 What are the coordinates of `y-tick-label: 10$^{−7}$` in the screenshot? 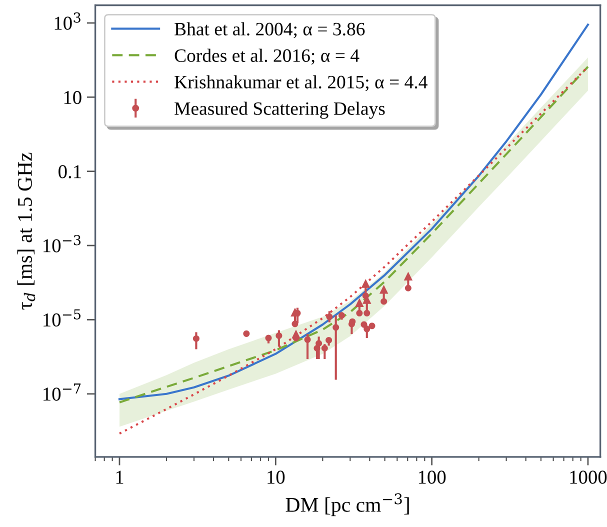 It's located at (62, 392).